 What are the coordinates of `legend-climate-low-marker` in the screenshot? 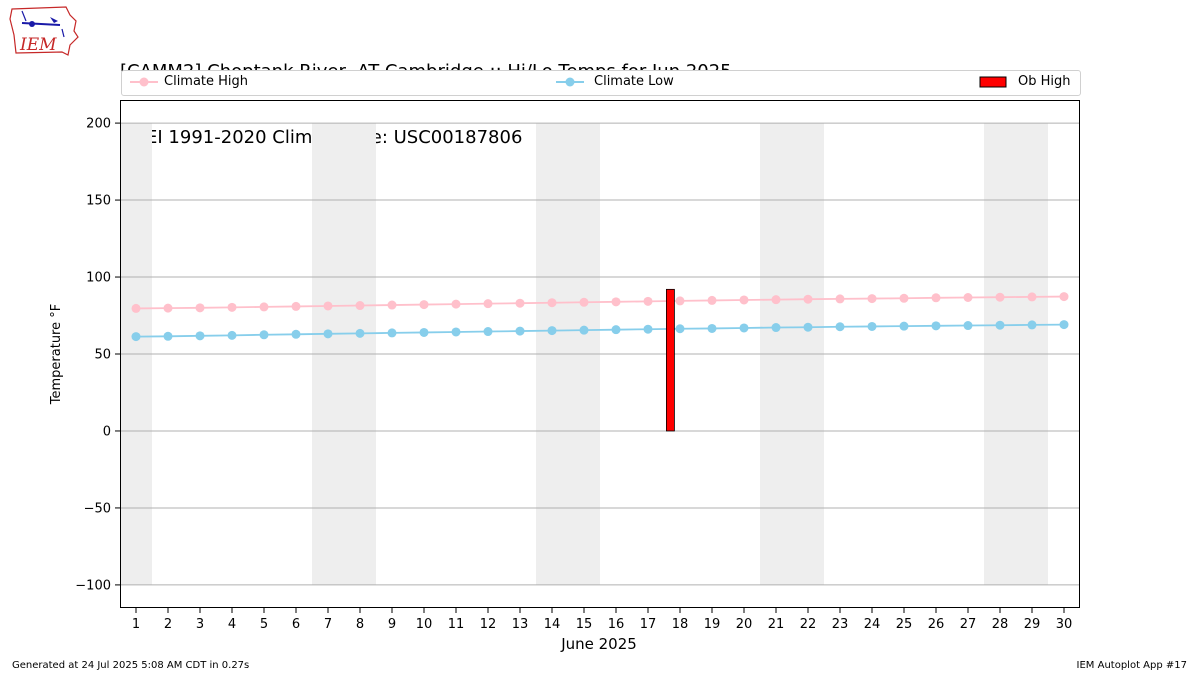 It's located at (570, 82).